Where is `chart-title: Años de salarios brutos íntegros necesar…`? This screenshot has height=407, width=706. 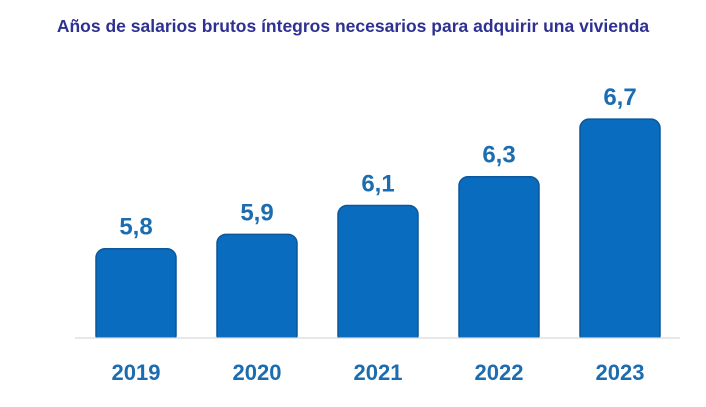
chart-title: Años de salarios brutos íntegros necesar… is located at coordinates (353, 26).